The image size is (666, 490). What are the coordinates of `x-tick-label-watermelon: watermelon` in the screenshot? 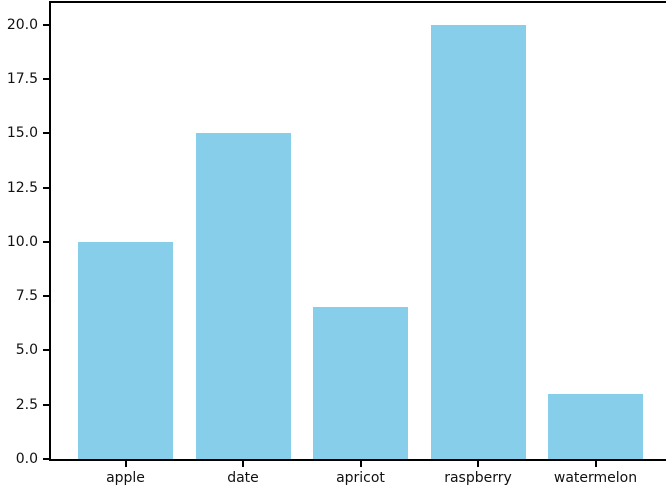 It's located at (595, 478).